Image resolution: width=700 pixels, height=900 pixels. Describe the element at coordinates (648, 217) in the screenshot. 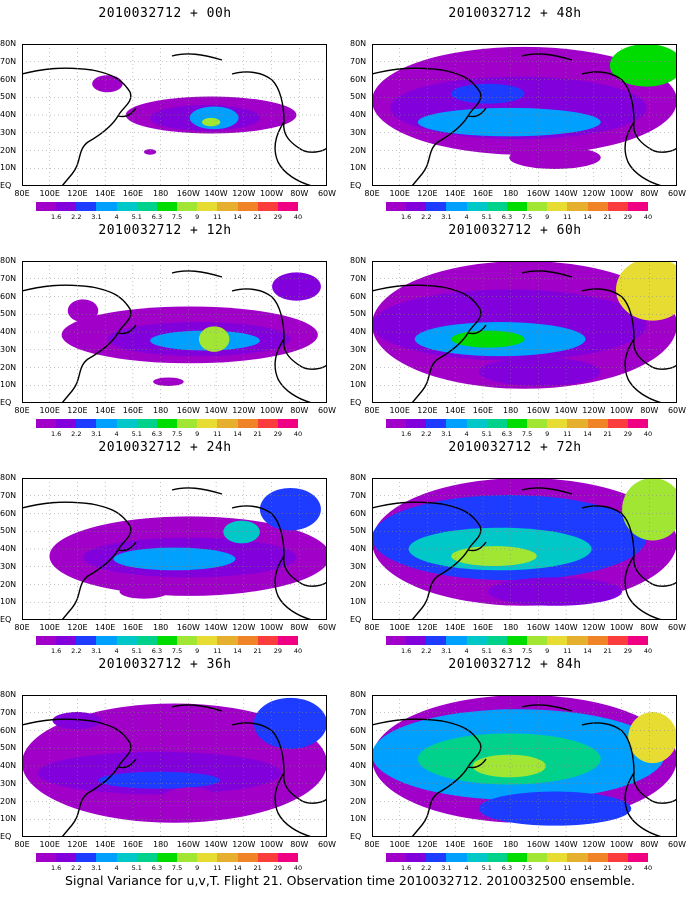

I see `colorbar-label: 40` at that location.